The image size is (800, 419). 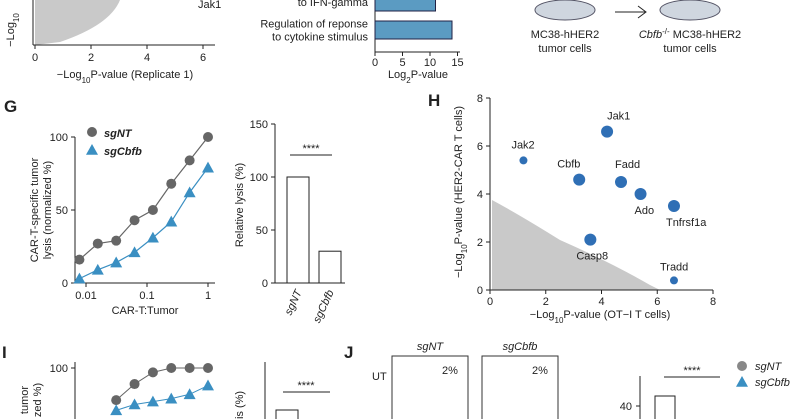 What do you see at coordinates (145, 311) in the screenshot?
I see `x-axis-label: CAR-T:Tumor` at bounding box center [145, 311].